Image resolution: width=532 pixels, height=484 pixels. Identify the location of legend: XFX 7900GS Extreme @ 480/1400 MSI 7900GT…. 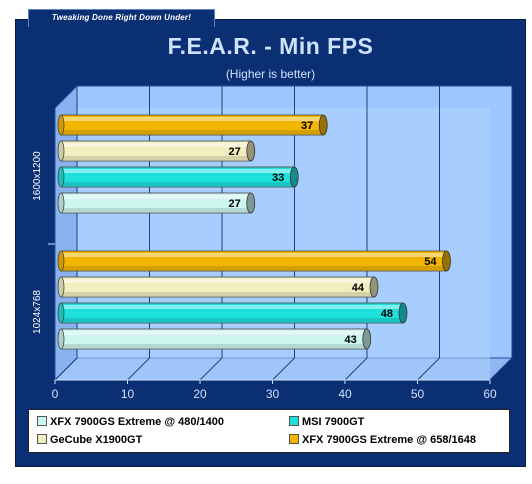
(269, 431).